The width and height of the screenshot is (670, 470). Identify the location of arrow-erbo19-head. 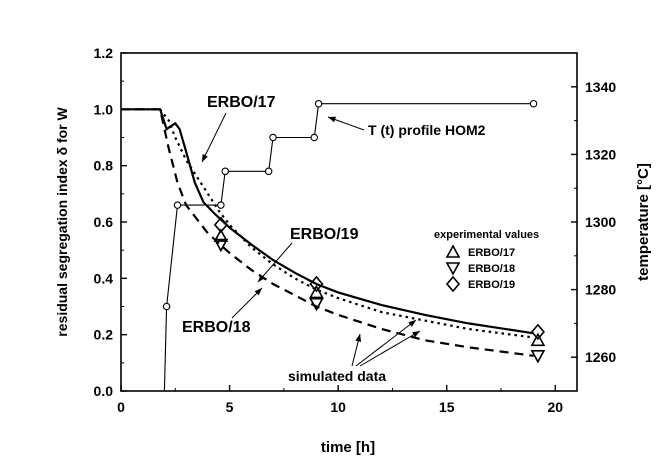
(262, 278).